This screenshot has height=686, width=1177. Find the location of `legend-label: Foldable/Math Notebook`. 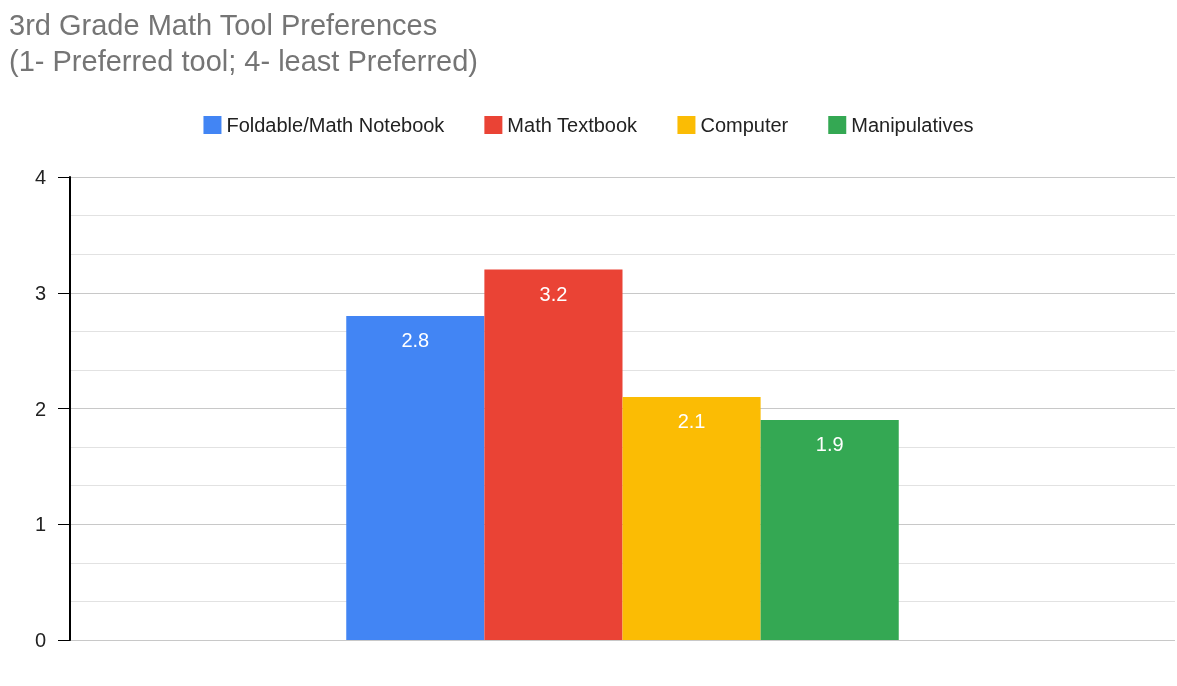

legend-label: Foldable/Math Notebook is located at coordinates (336, 125).